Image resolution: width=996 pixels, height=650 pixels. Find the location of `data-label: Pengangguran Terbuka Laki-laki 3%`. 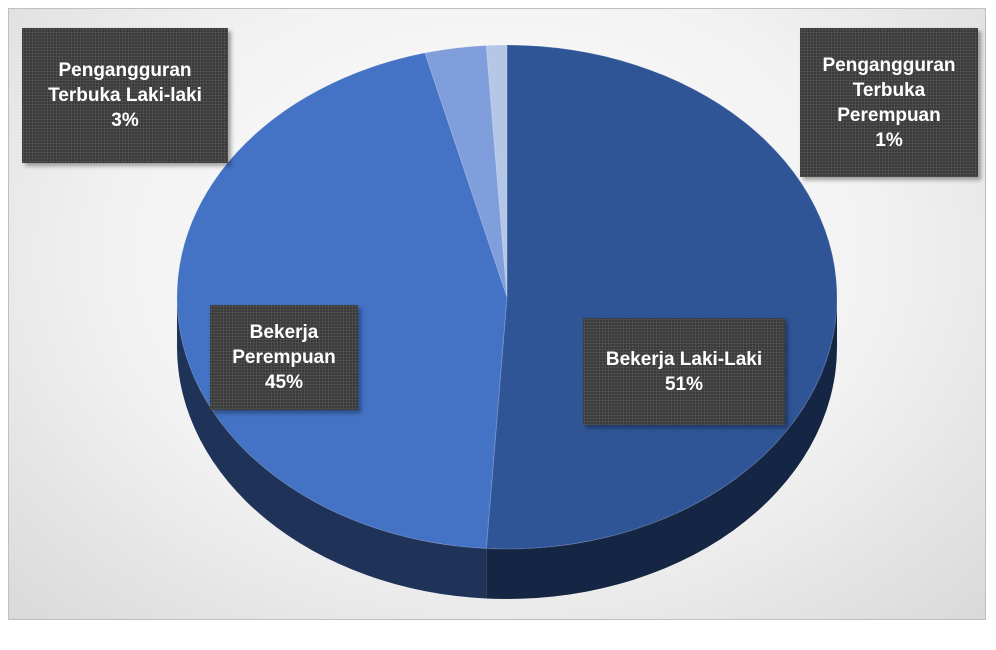

data-label: Pengangguran Terbuka Laki-laki 3% is located at coordinates (125, 95).